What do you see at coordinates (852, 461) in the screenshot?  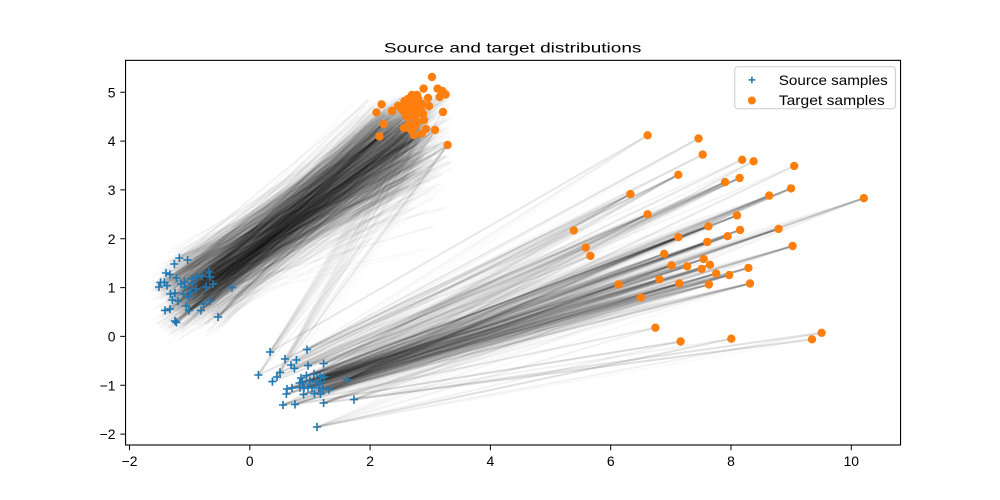 I see `svg-text: 10` at bounding box center [852, 461].